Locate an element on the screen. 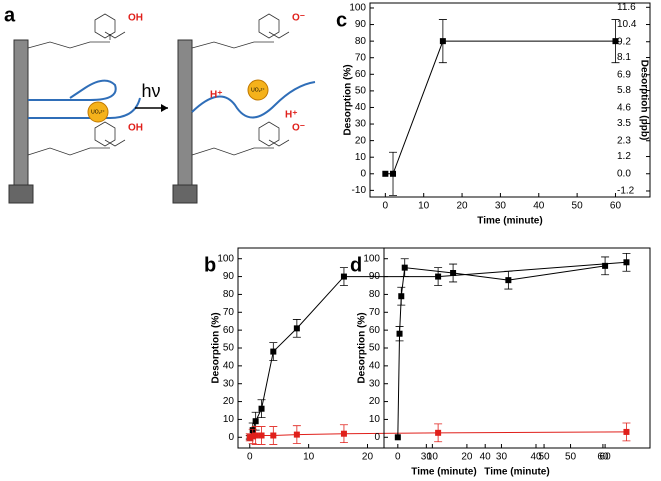 This screenshot has height=481, width=661. group-label: O⁻ is located at coordinates (298, 18).